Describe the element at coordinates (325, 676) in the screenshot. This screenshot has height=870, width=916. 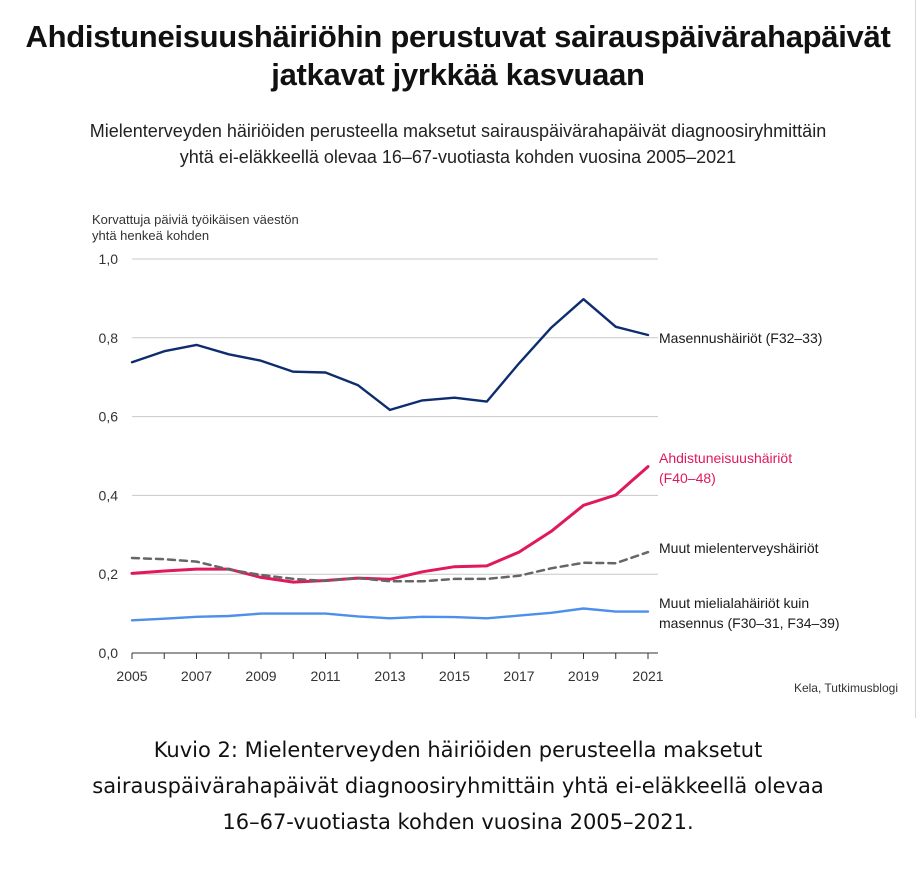
I see `x-tick-label: 2011` at that location.